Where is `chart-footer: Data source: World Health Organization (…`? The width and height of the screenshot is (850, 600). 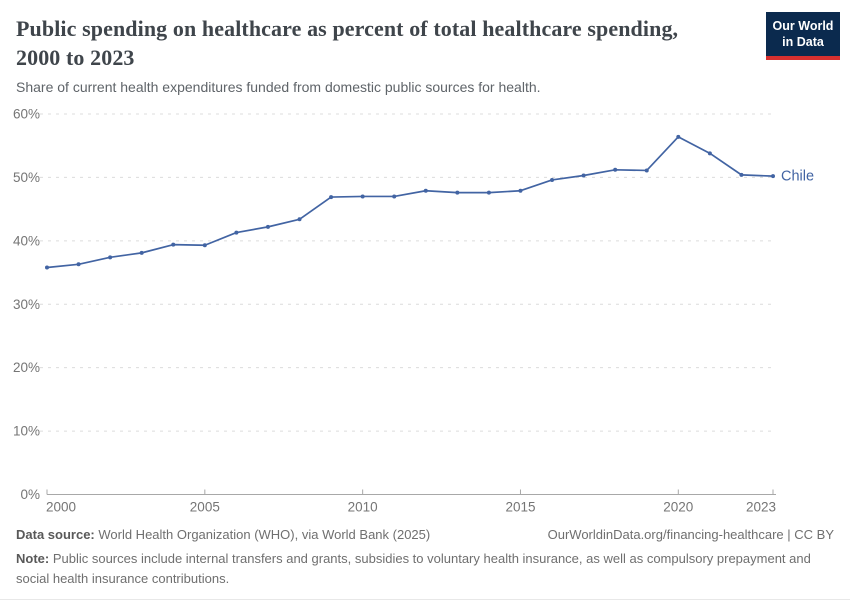 chart-footer: Data source: World Health Organization (… is located at coordinates (425, 557).